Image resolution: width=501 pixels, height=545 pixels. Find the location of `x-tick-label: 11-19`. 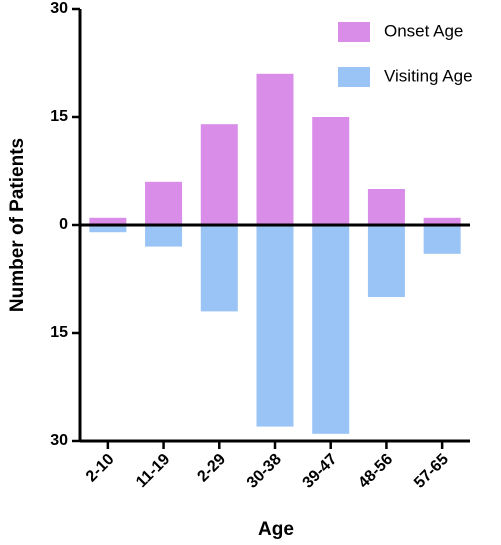

x-tick-label: 11-19 is located at coordinates (153, 471).